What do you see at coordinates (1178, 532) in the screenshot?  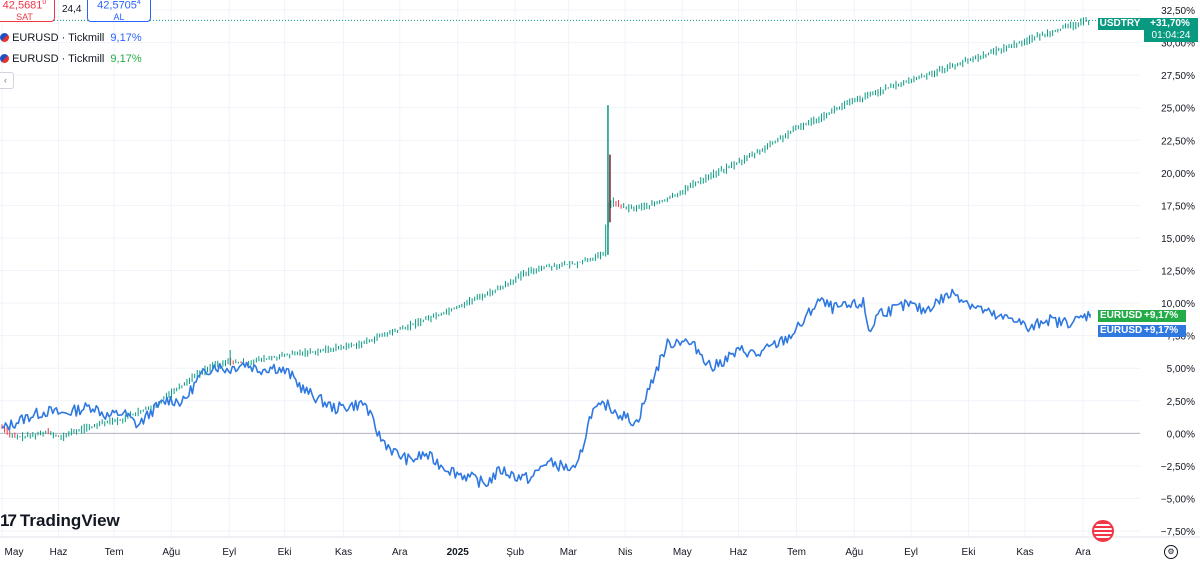 I see `y-tick-label: −7,50%` at bounding box center [1178, 532].